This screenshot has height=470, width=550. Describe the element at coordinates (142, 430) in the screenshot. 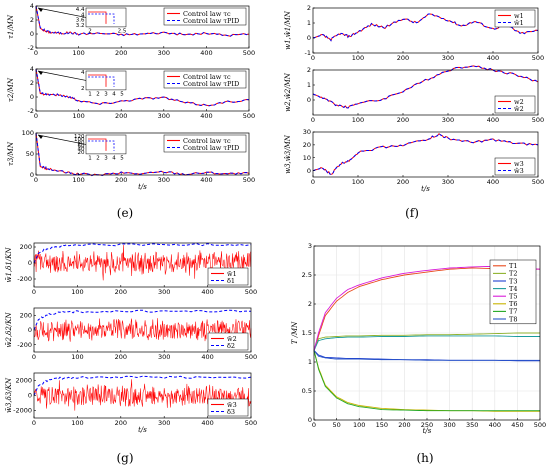

I see `x-axis-label: t/s` at that location.